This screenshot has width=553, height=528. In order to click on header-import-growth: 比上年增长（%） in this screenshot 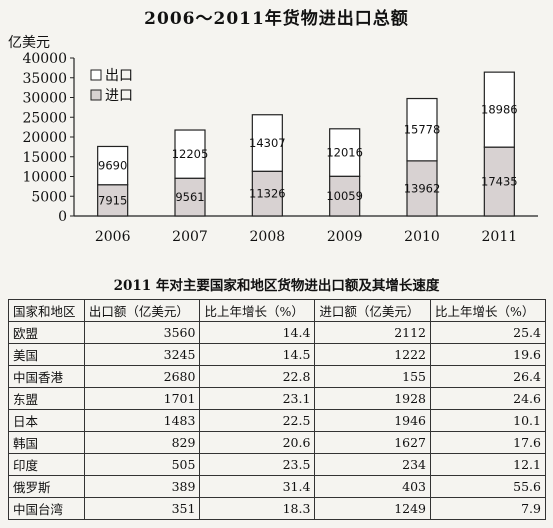, I will do `click(488, 310)`.